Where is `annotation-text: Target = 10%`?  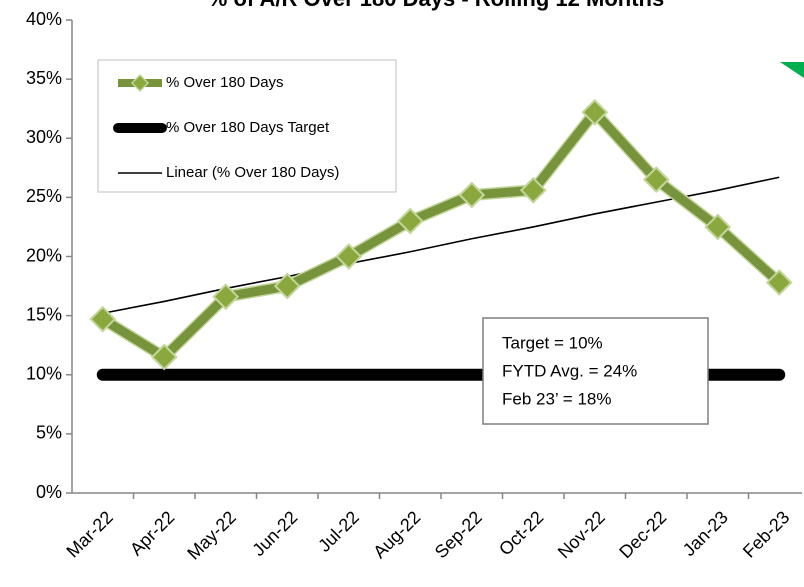
annotation-text: Target = 10% is located at coordinates (552, 342).